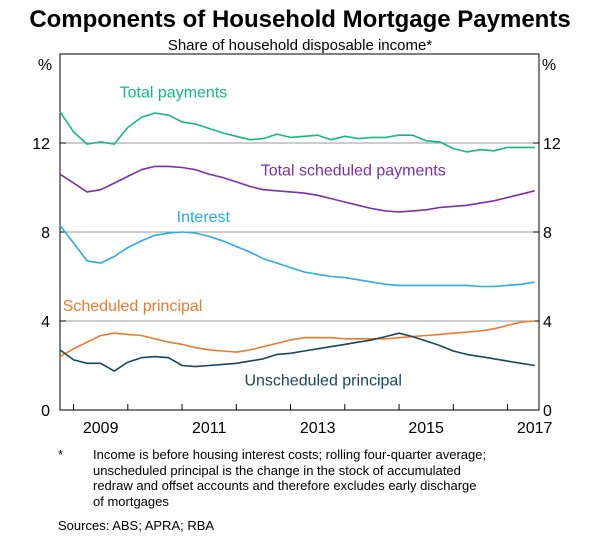 The width and height of the screenshot is (600, 539). What do you see at coordinates (49, 278) in the screenshot?
I see `y-axis-left: 0 4 8 12` at bounding box center [49, 278].